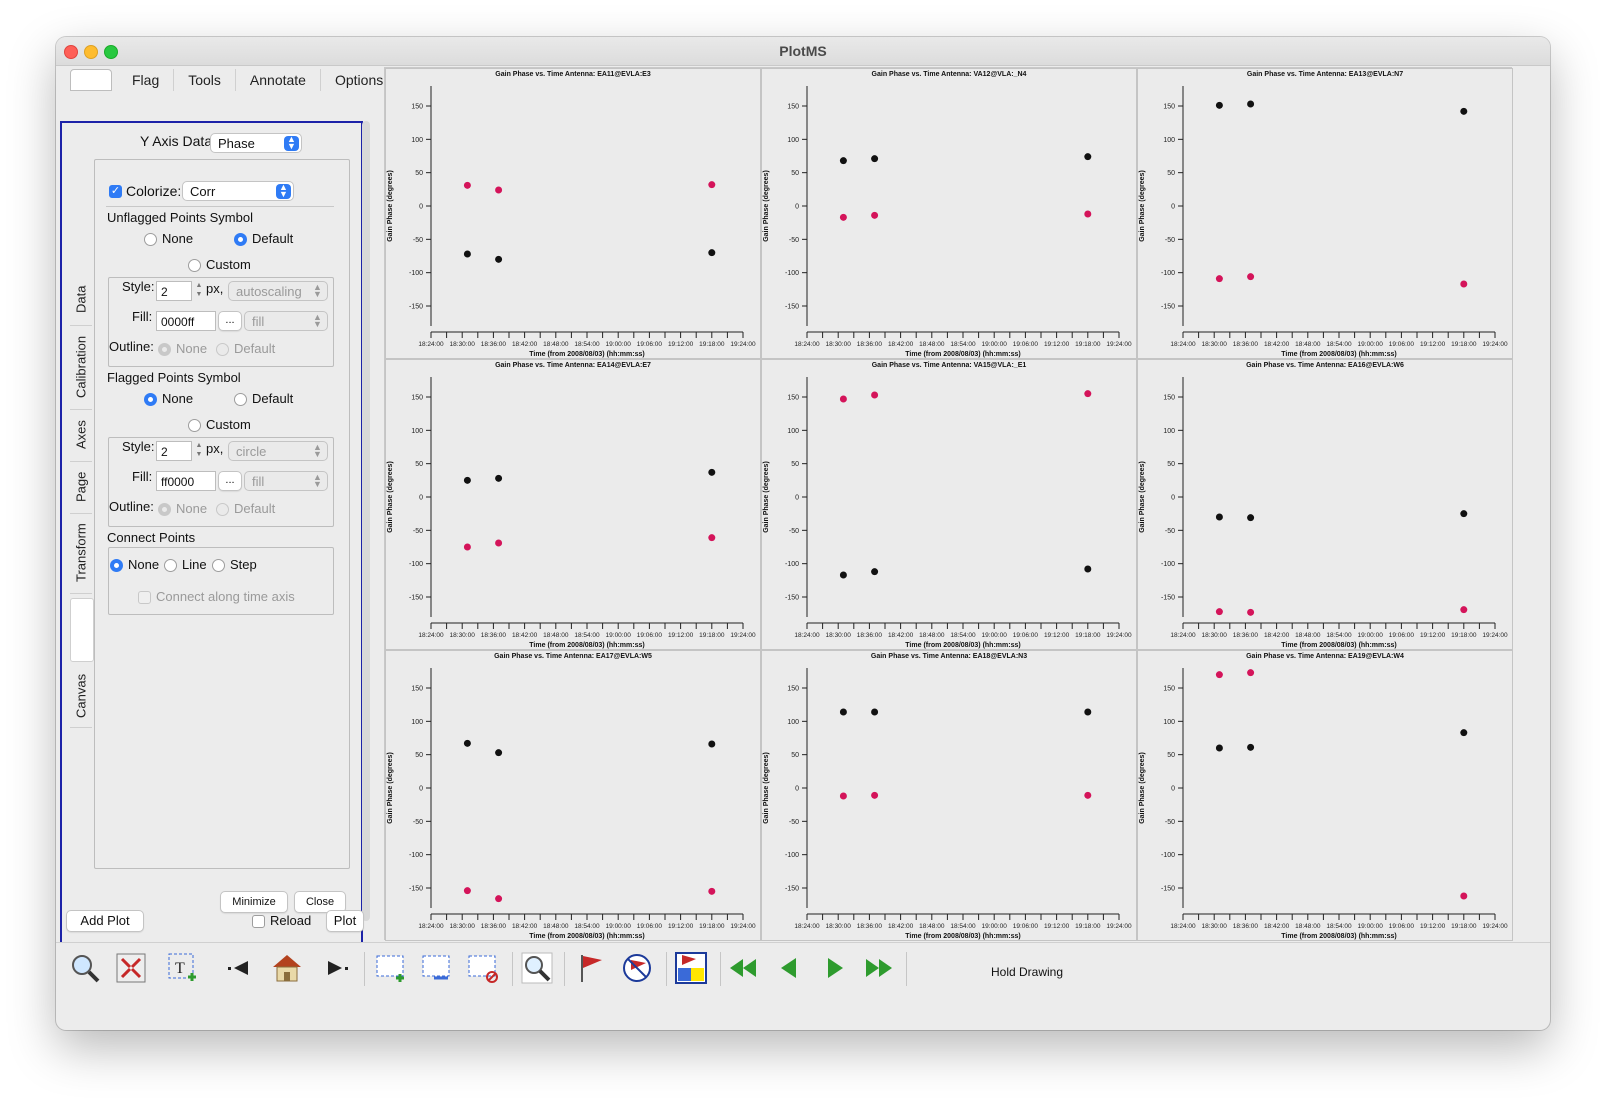 Image resolution: width=1606 pixels, height=1104 pixels. I want to click on annotate-text-icon: T, so click(183, 968).